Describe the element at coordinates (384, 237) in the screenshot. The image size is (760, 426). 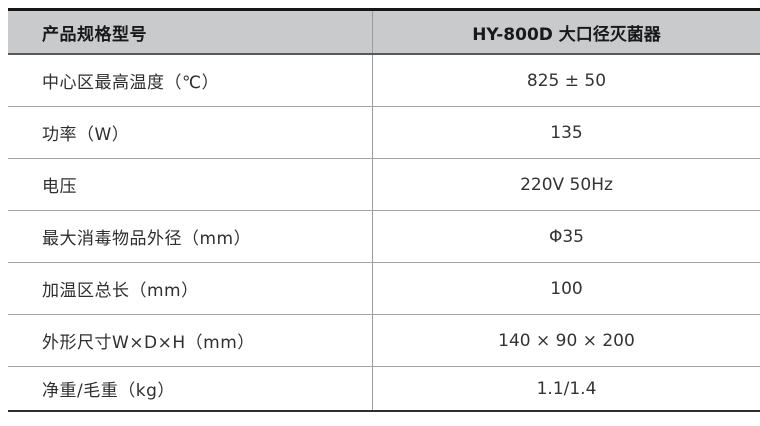
I see `table-row-max-item-diameter: 最大消毒物品外径（mm） Φ35` at that location.